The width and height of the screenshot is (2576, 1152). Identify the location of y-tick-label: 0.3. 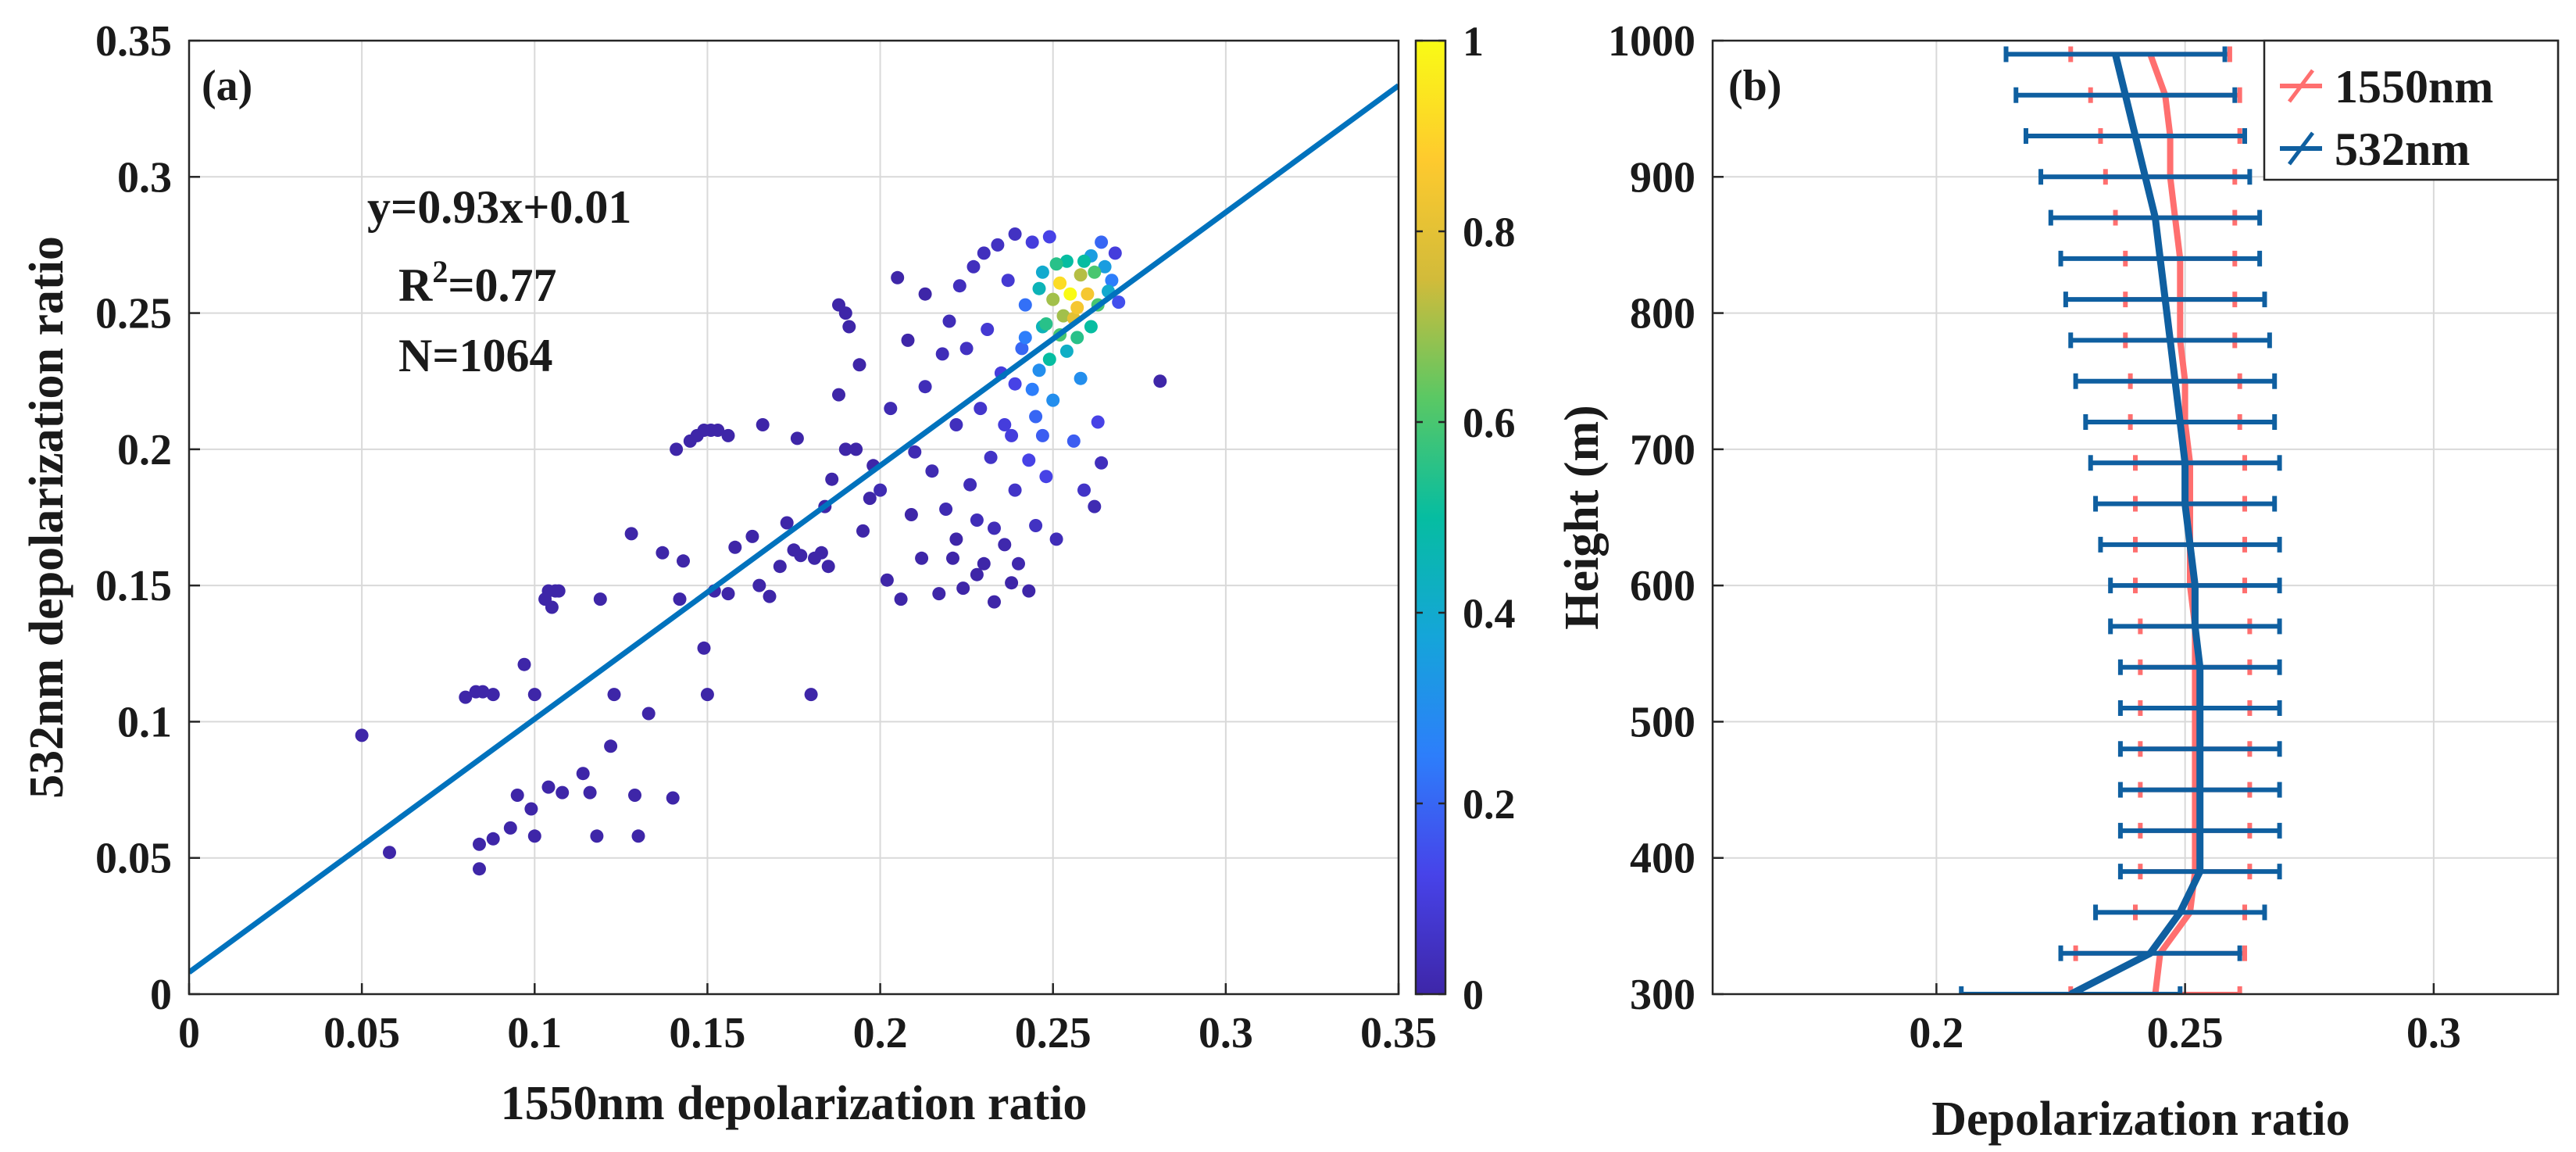
(144, 177).